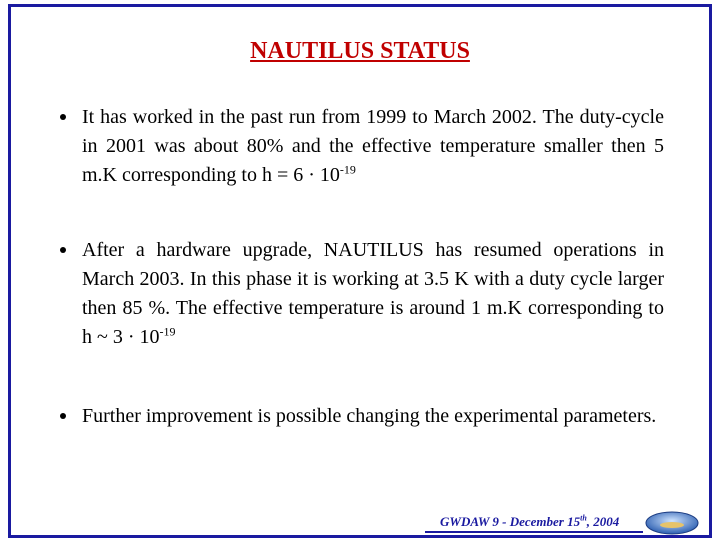  I want to click on superscript: th, so click(583, 518).